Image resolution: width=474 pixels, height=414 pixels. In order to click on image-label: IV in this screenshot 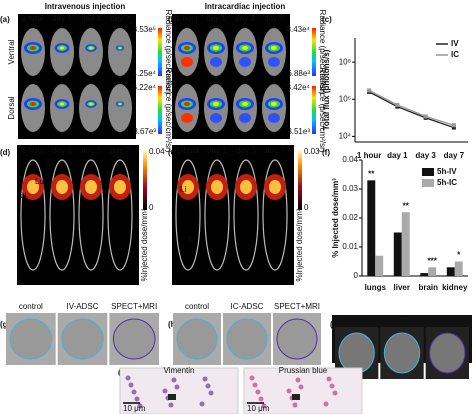, I will do `click(402, 320)`.